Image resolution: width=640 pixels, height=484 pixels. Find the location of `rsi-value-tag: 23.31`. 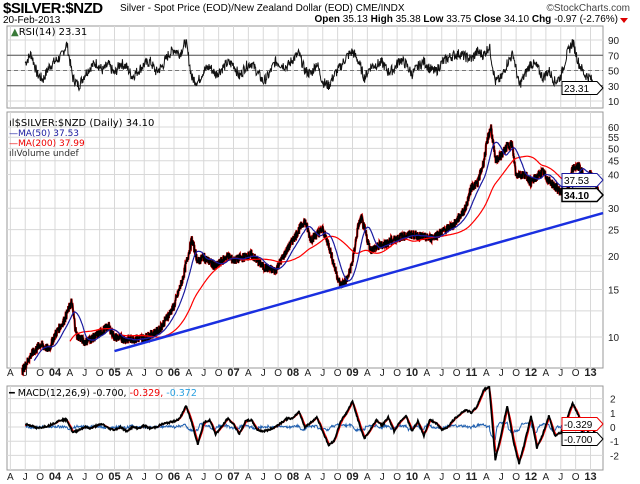

rsi-value-tag: 23.31 is located at coordinates (576, 89).